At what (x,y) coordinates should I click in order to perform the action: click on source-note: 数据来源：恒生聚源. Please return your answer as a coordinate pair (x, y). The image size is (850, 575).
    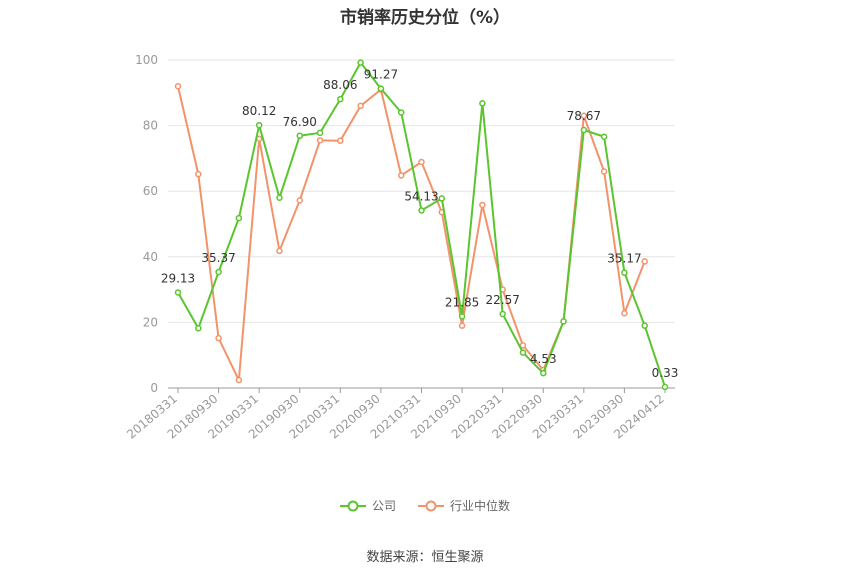
    Looking at the image, I should click on (425, 557).